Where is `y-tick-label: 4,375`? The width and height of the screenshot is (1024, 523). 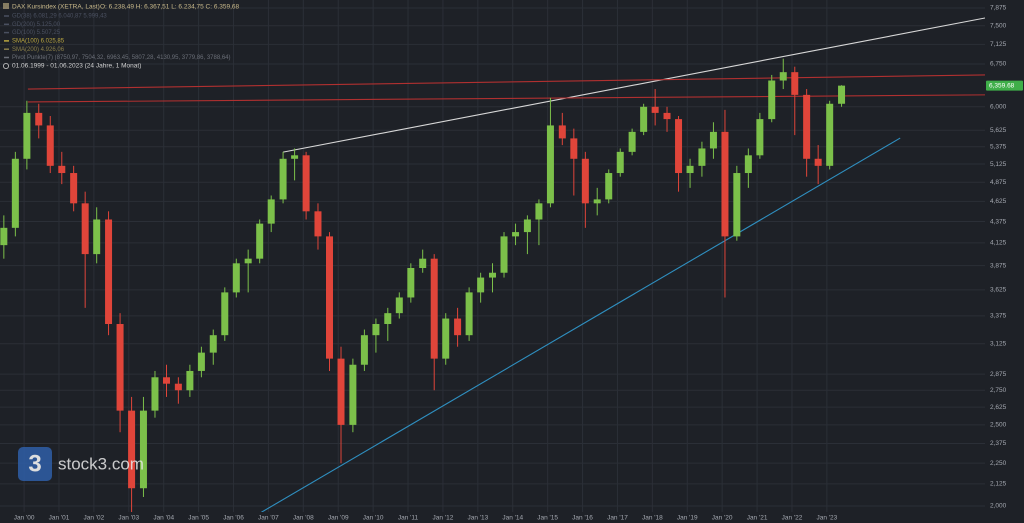
y-tick-label: 4,375 is located at coordinates (998, 221).